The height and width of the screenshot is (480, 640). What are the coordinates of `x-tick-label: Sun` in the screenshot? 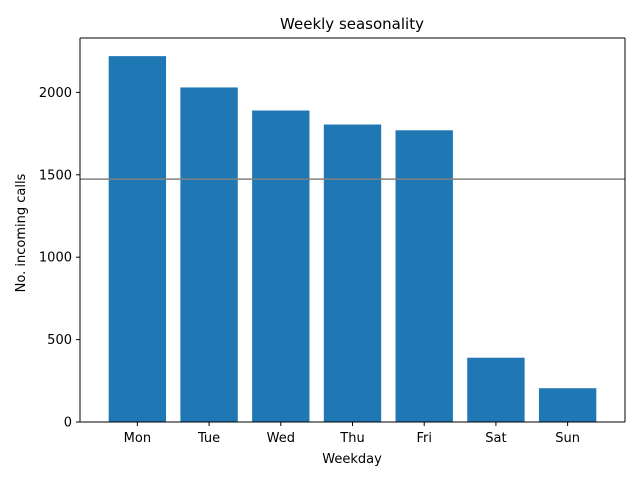 It's located at (567, 438).